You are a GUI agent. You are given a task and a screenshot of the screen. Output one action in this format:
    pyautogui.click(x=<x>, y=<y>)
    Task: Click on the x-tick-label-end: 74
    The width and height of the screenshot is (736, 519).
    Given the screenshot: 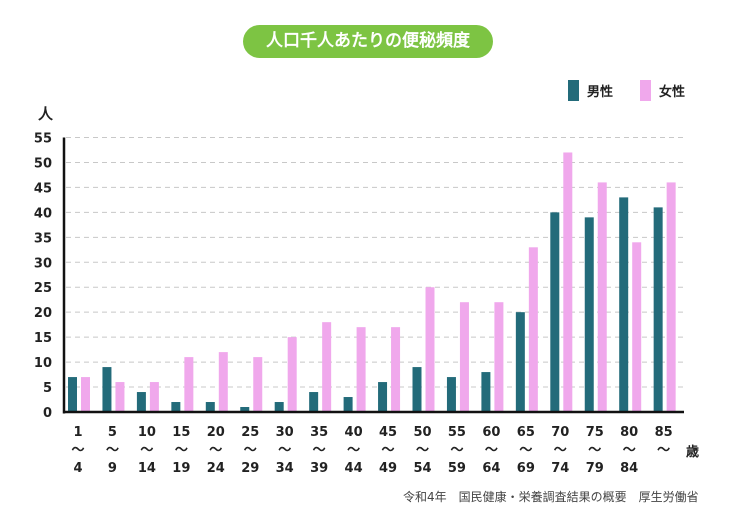 What is the action you would take?
    pyautogui.click(x=560, y=468)
    